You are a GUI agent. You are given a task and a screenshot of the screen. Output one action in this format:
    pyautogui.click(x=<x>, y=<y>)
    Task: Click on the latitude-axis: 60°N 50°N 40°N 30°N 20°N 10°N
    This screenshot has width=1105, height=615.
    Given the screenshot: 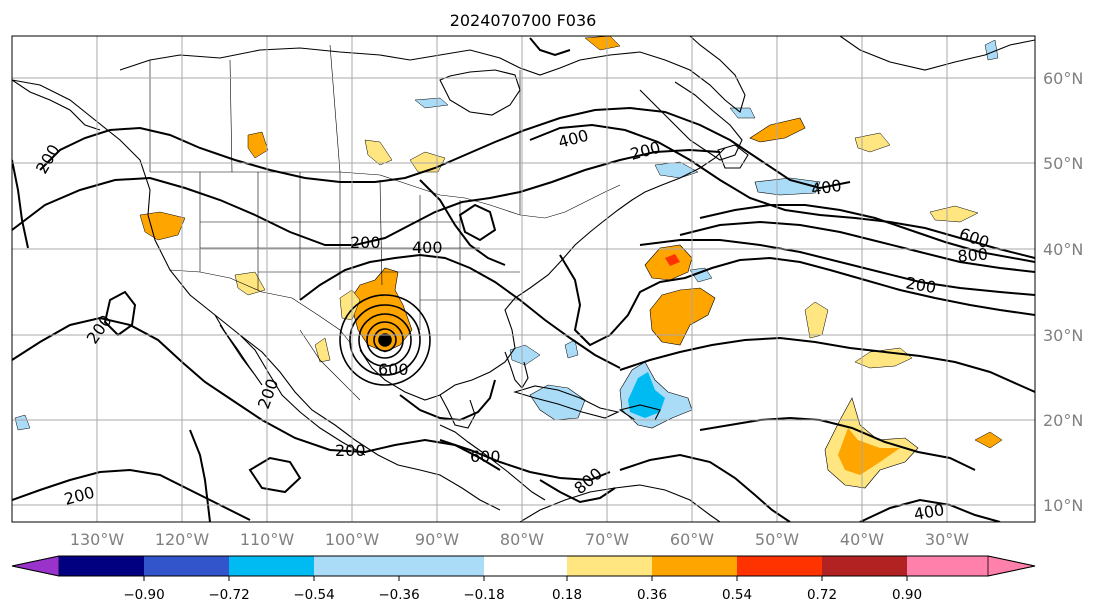 What is the action you would take?
    pyautogui.click(x=1063, y=292)
    